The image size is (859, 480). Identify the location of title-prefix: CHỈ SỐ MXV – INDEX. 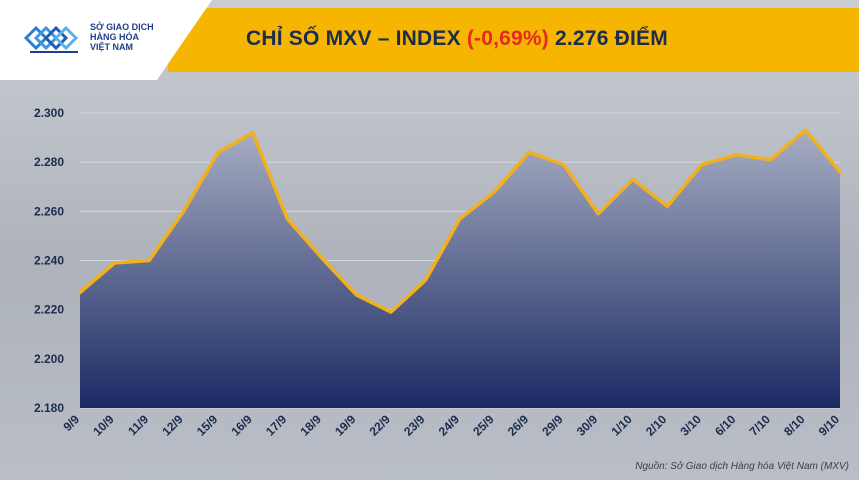
(356, 38).